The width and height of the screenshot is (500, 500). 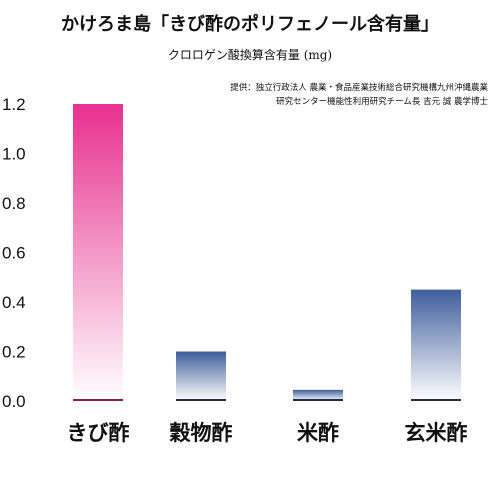 What do you see at coordinates (201, 432) in the screenshot?
I see `x-tick-label: 穀物酢` at bounding box center [201, 432].